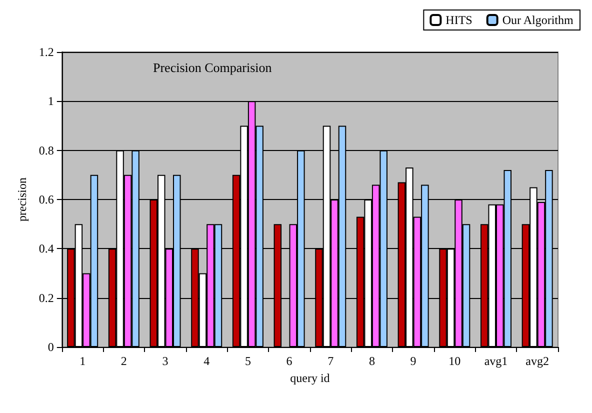 Image resolution: width=592 pixels, height=413 pixels. Describe the element at coordinates (46, 52) in the screenshot. I see `y-tick-label: 1.2` at that location.